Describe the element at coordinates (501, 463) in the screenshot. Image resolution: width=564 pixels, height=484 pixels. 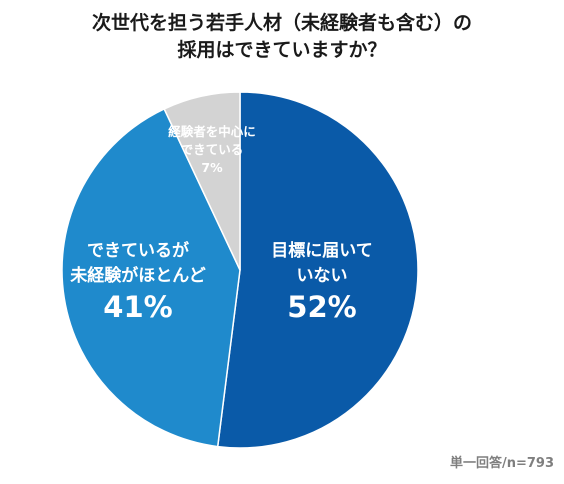
I see `sample-note: 単一回答/n=793` at that location.